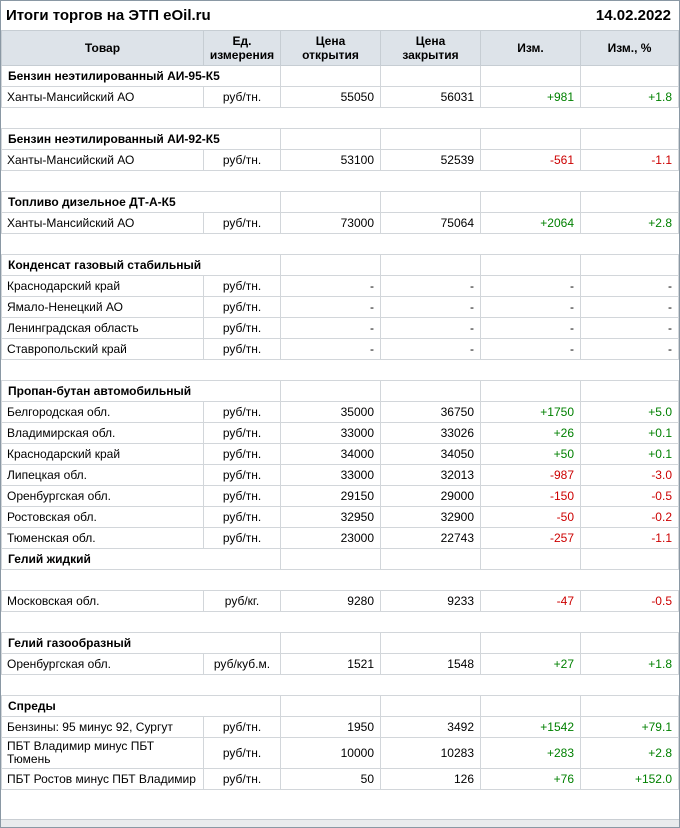 The image size is (680, 828). What do you see at coordinates (330, 779) in the screenshot?
I see `cell-open-price: 50` at bounding box center [330, 779].